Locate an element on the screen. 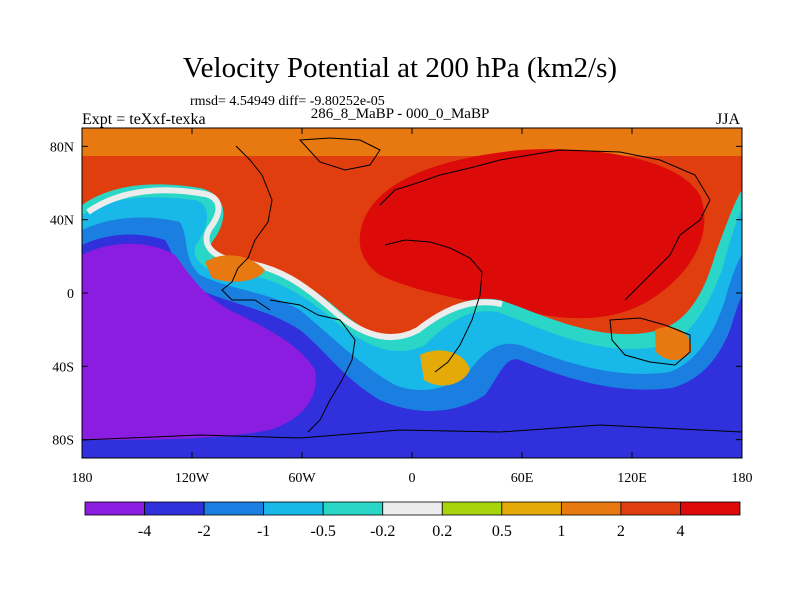 The width and height of the screenshot is (800, 600). pacific-min is located at coordinates (199, 341).